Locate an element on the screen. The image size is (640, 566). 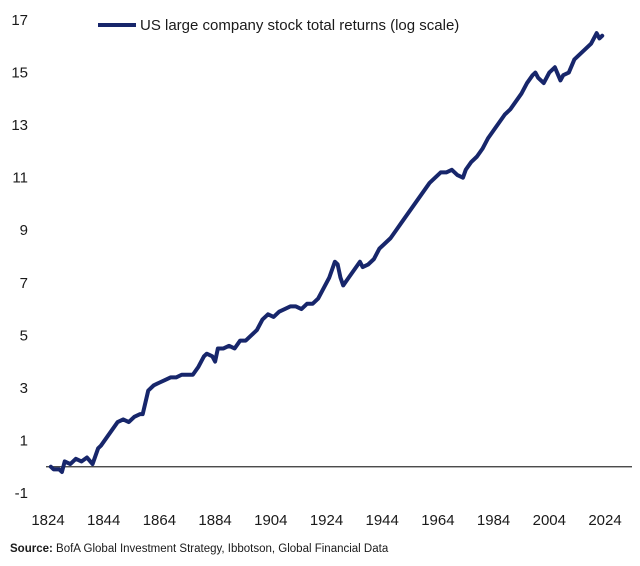
x-tick-label: 1924 is located at coordinates (326, 520).